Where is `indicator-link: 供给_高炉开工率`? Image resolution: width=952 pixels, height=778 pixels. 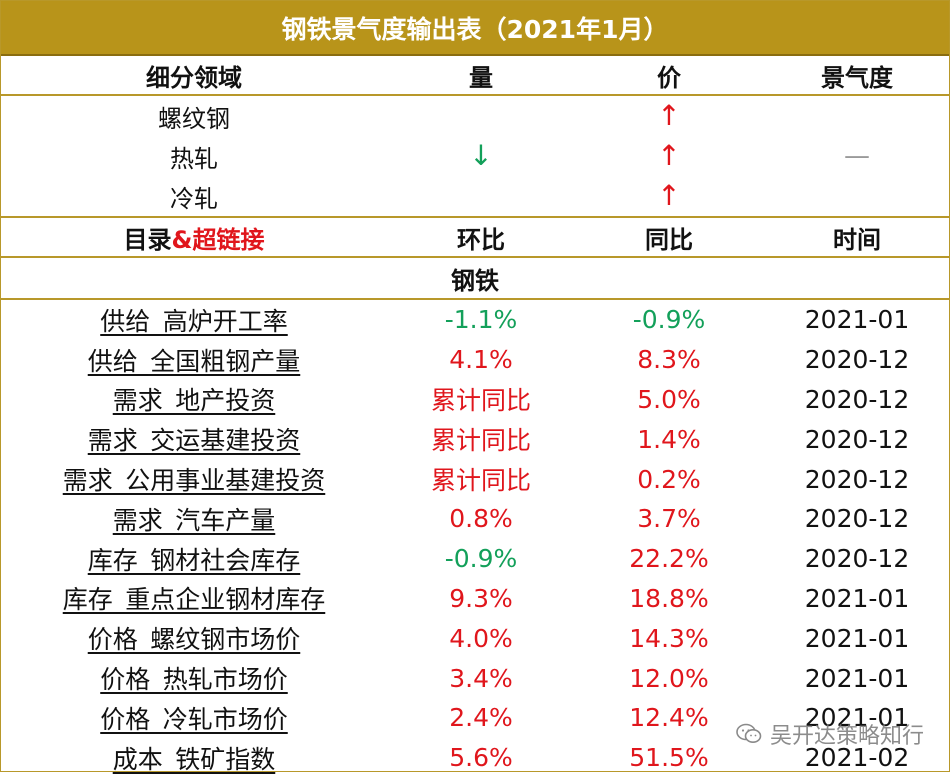 indicator-link: 供给_高炉开工率 is located at coordinates (194, 321).